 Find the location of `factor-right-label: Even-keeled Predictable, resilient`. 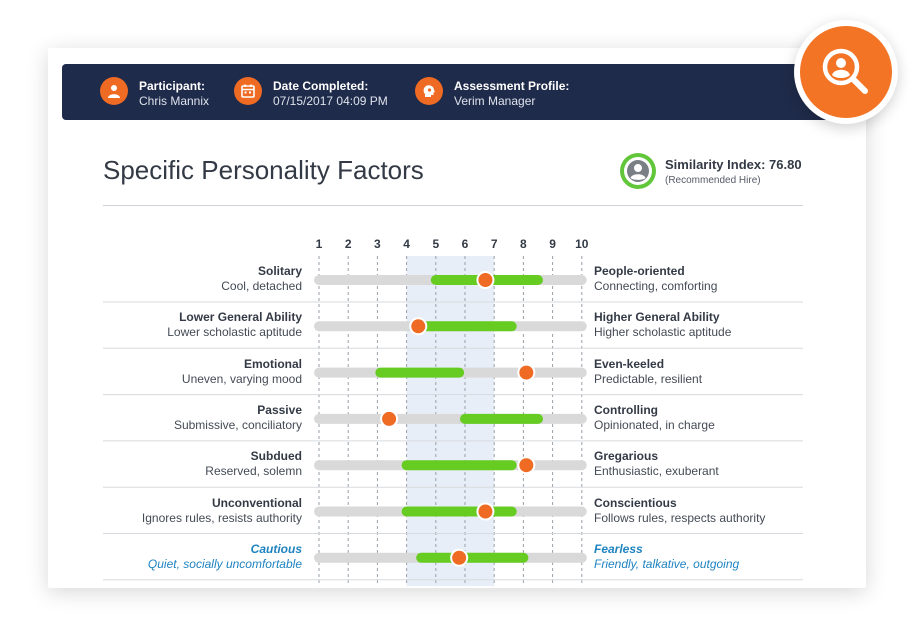

factor-right-label: Even-keeled Predictable, resilient is located at coordinates (704, 372).